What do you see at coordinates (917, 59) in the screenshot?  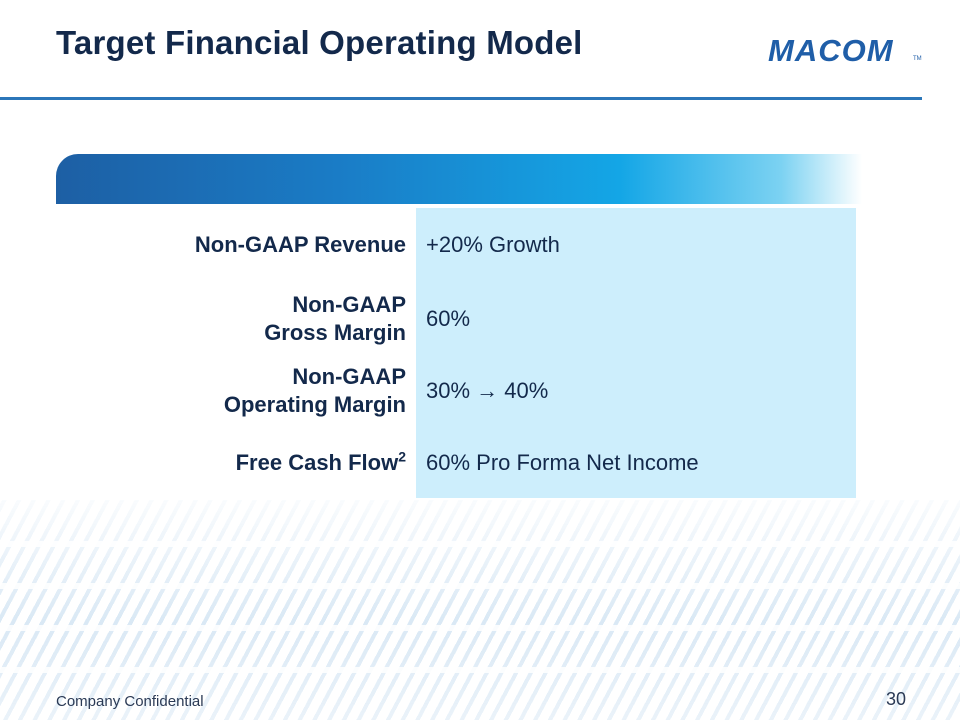 I see `logo-trademark: TM` at bounding box center [917, 59].